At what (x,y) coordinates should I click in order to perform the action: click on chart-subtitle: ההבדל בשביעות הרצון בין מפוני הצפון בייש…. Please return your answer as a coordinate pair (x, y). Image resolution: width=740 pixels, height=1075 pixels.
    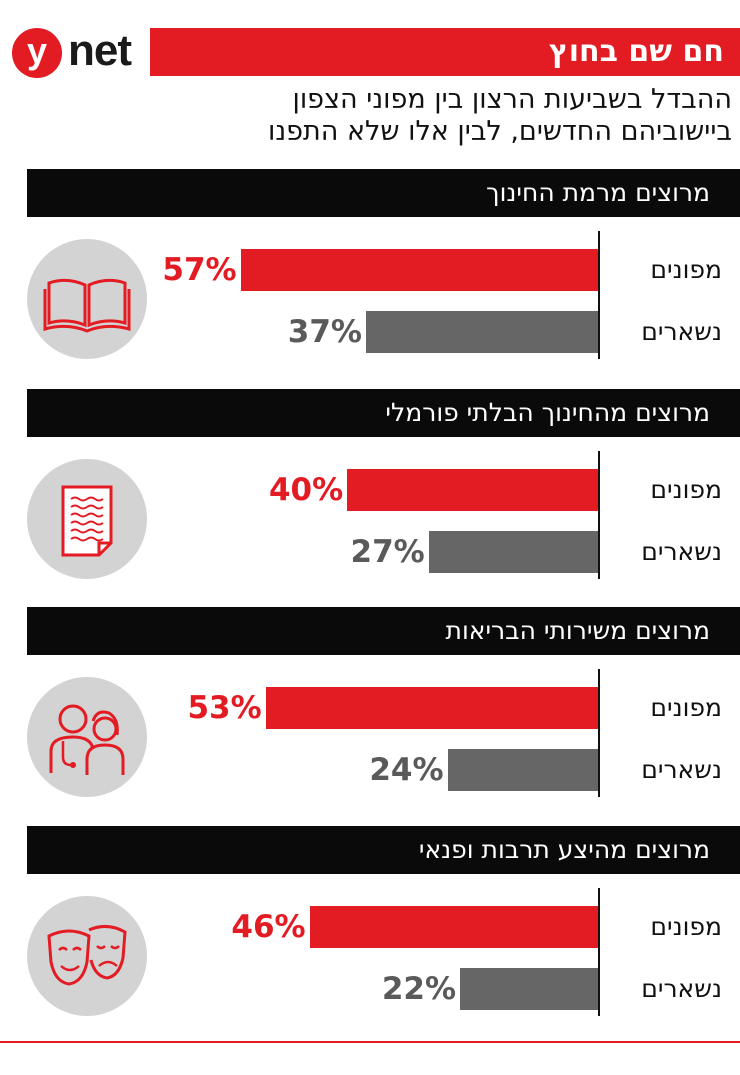
    Looking at the image, I should click on (376, 116).